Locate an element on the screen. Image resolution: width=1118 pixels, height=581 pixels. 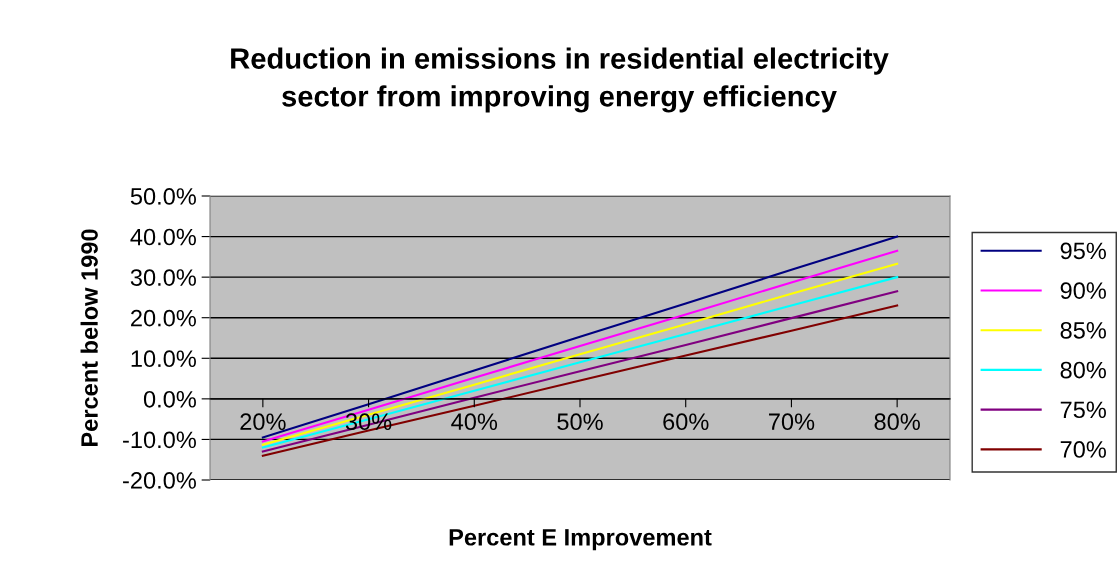
y-tick-label: 10.0% is located at coordinates (163, 359).